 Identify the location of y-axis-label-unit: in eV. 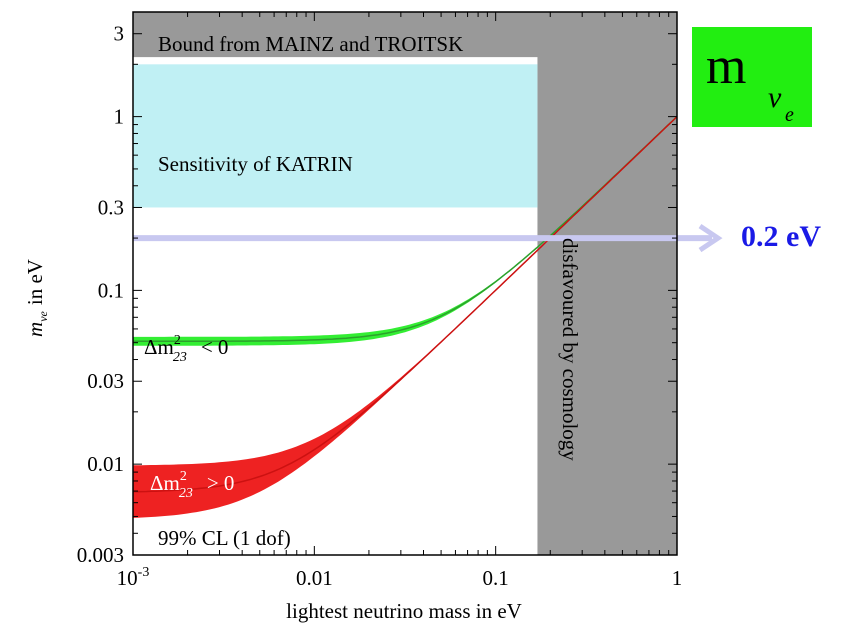
(35, 282).